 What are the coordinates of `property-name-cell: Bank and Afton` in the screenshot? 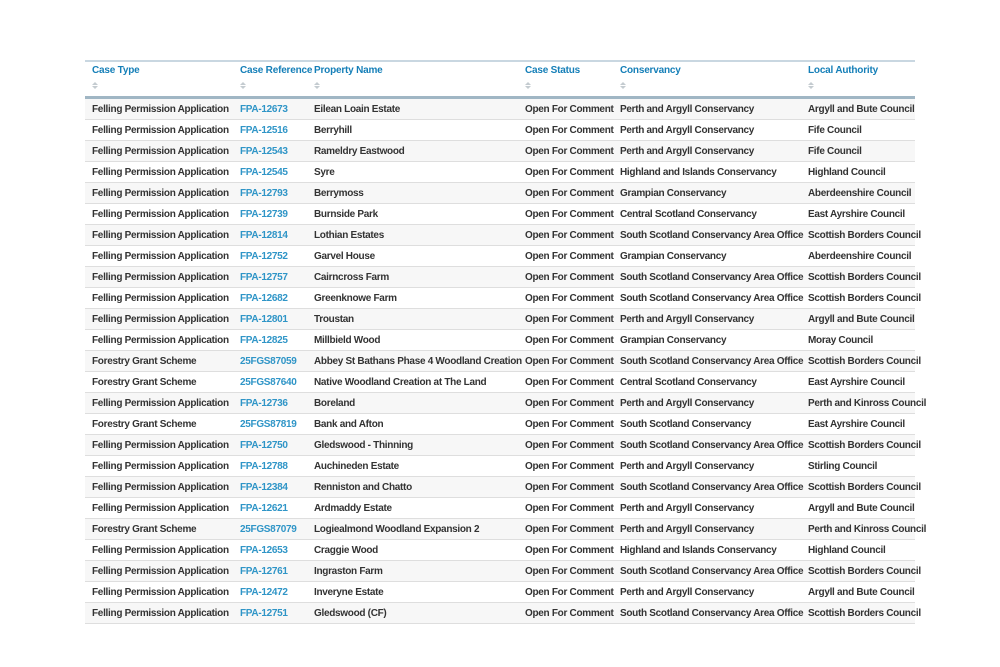 It's located at (412, 424).